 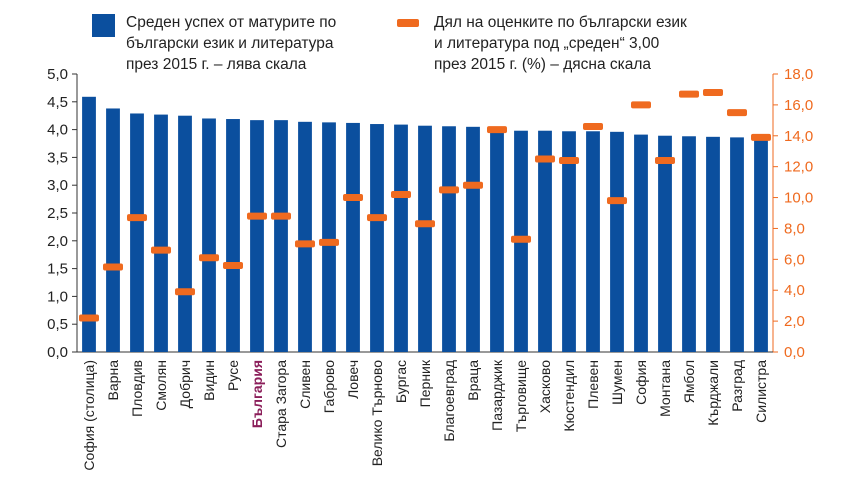 What do you see at coordinates (57, 269) in the screenshot?
I see `left-axis-tick-label: 1,5` at bounding box center [57, 269].